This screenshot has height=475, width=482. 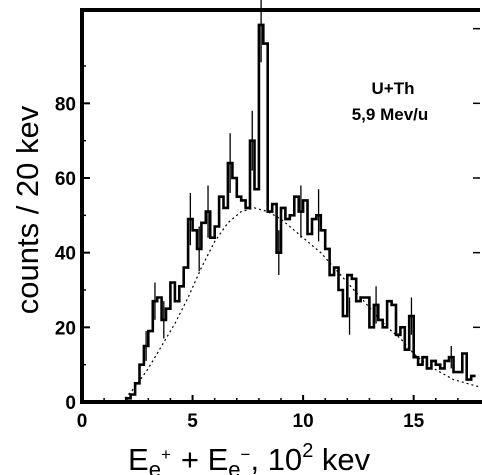 What do you see at coordinates (390, 114) in the screenshot?
I see `annotation-energy: 5,9 Mev/u` at bounding box center [390, 114].